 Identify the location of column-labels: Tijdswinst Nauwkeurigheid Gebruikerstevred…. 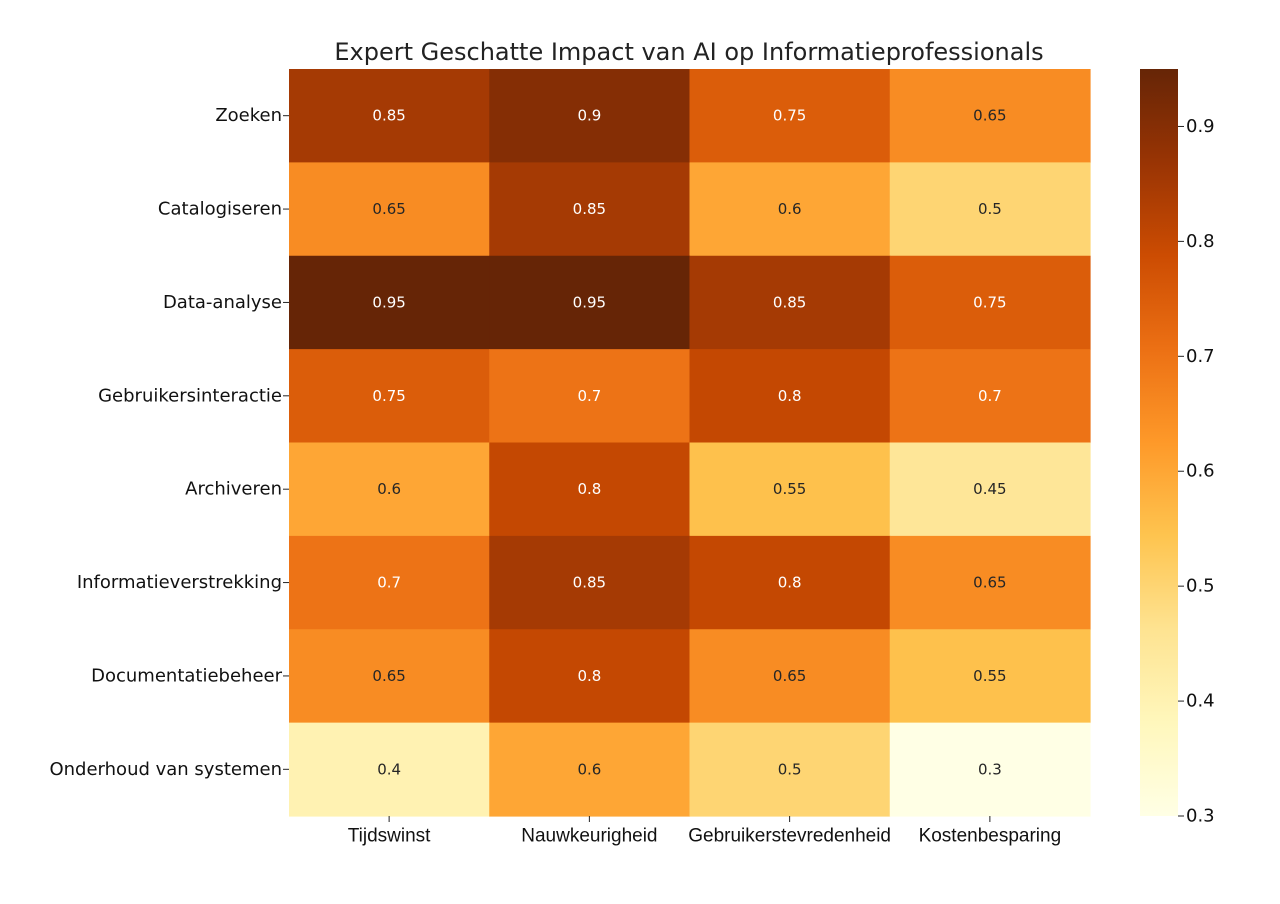
(704, 831).